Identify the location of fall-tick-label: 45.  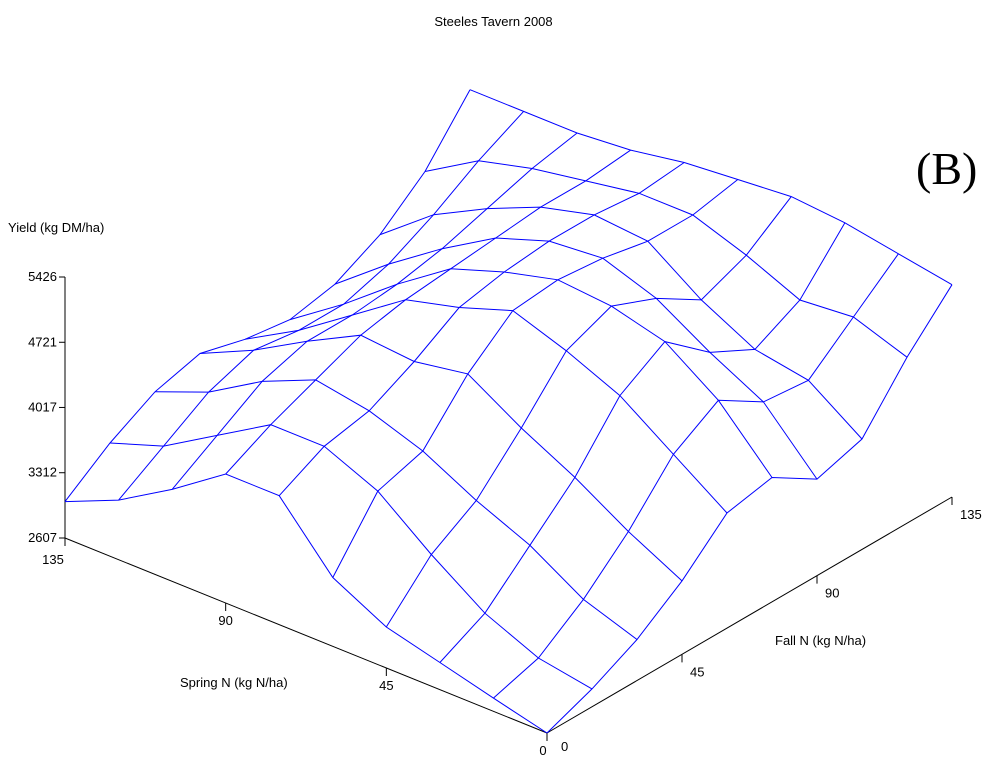
(697, 671).